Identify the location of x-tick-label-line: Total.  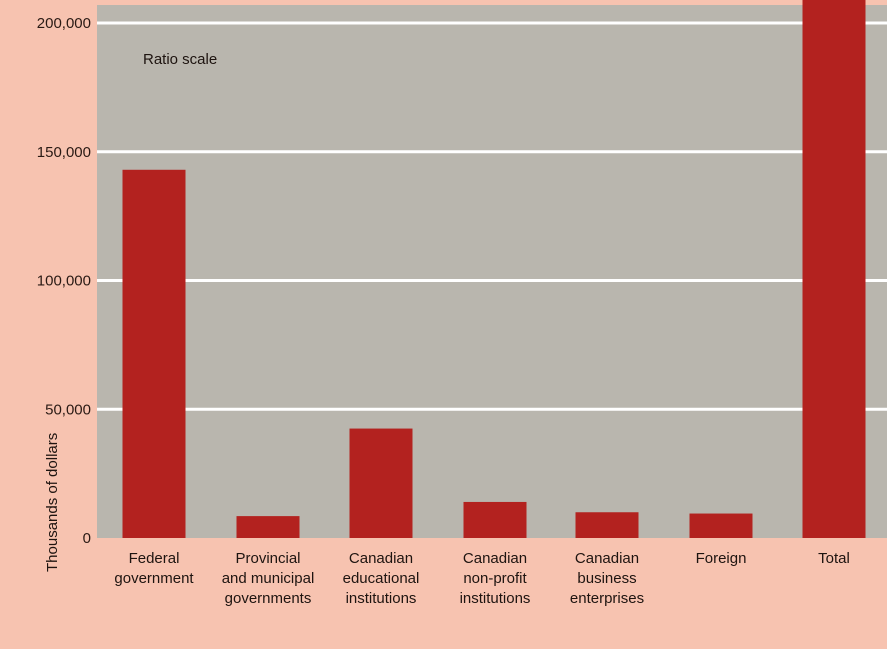
(834, 558).